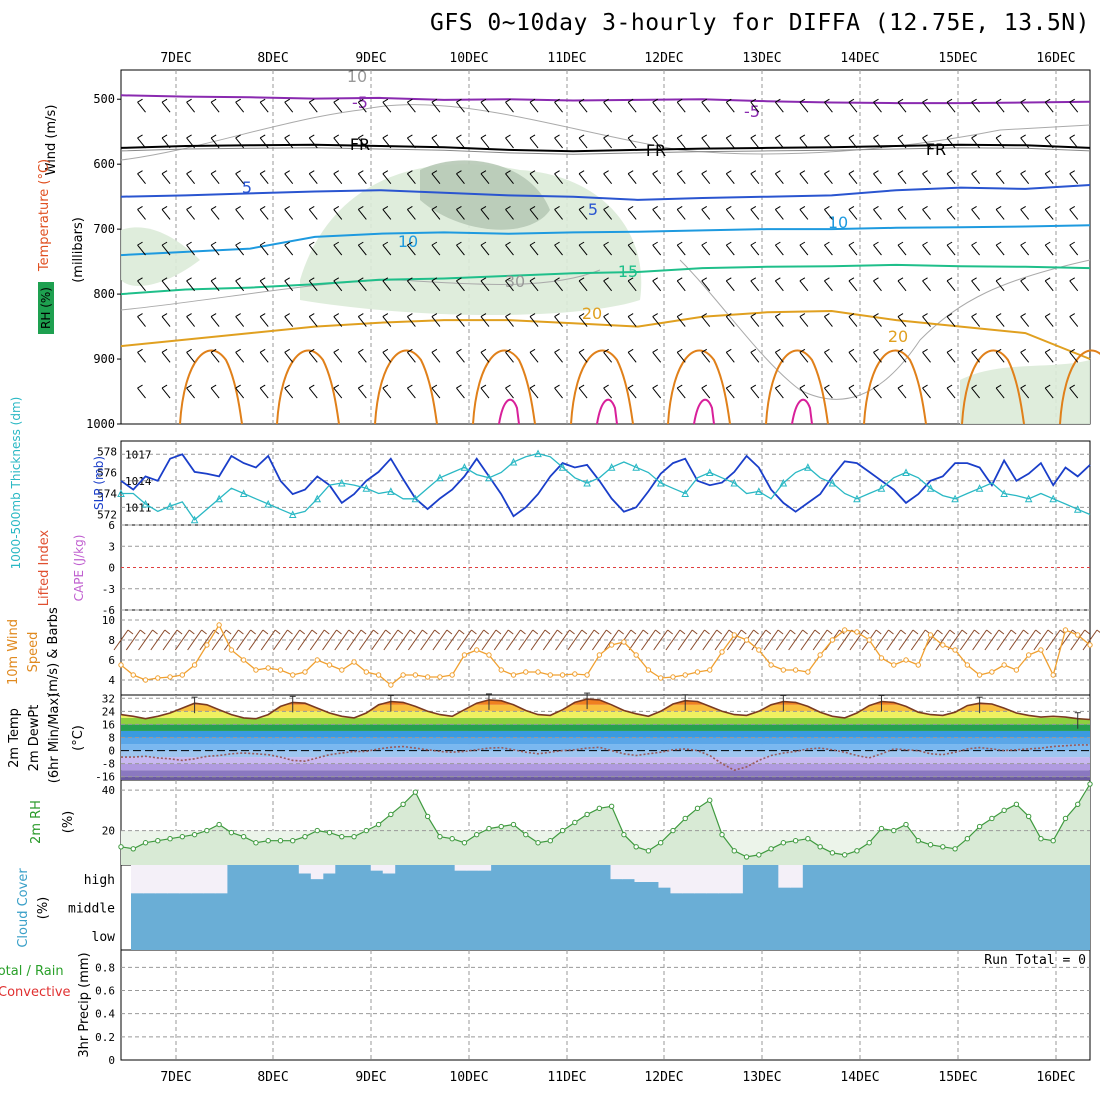 The image size is (1100, 1100). I want to click on slp-line, so click(605, 485).